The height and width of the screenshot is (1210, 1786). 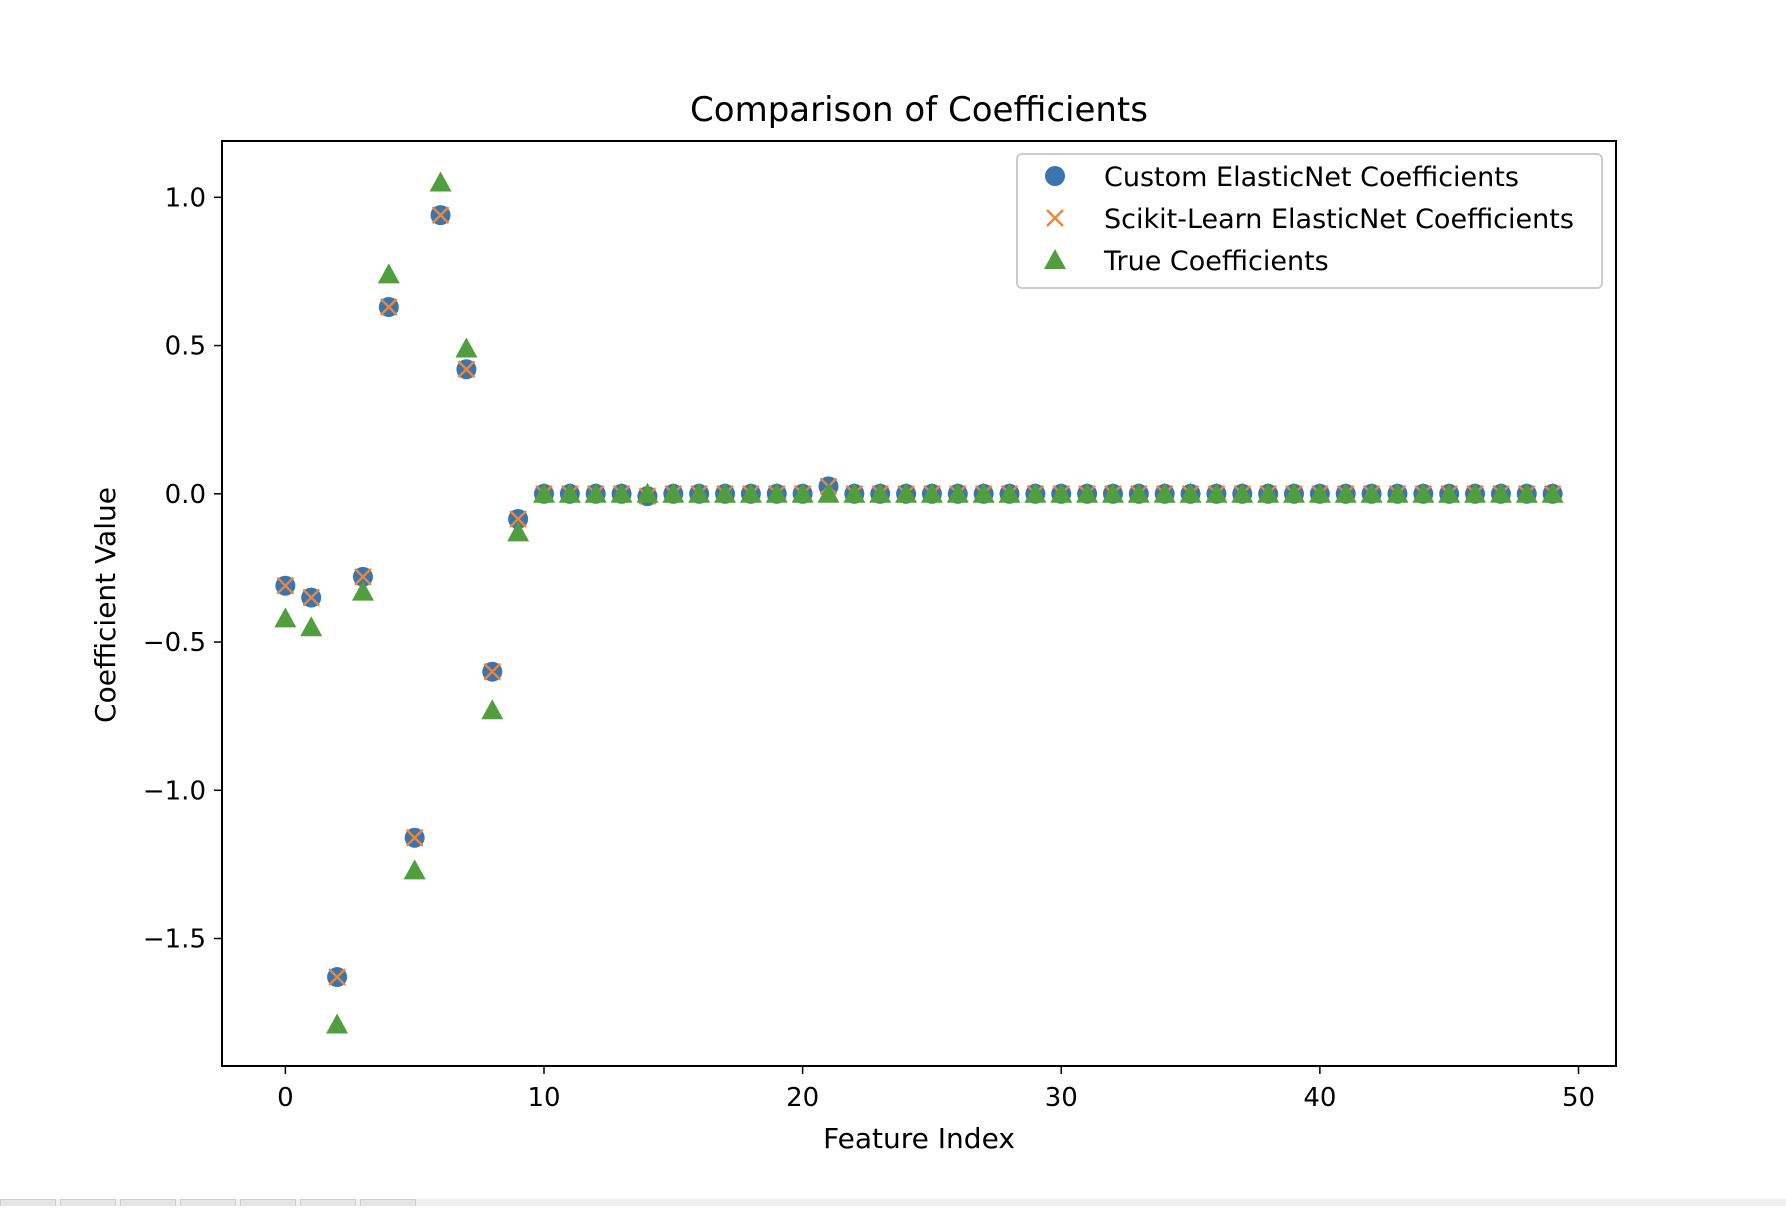 I want to click on y-tick-label: −1.0, so click(x=174, y=791).